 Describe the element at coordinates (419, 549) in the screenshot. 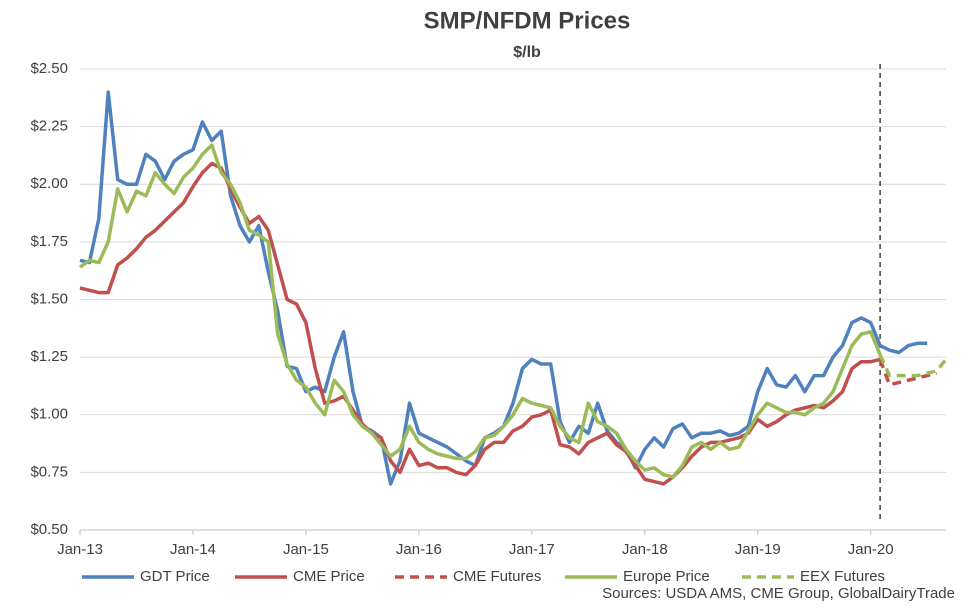

I see `x-tick-label: Jan-16` at that location.